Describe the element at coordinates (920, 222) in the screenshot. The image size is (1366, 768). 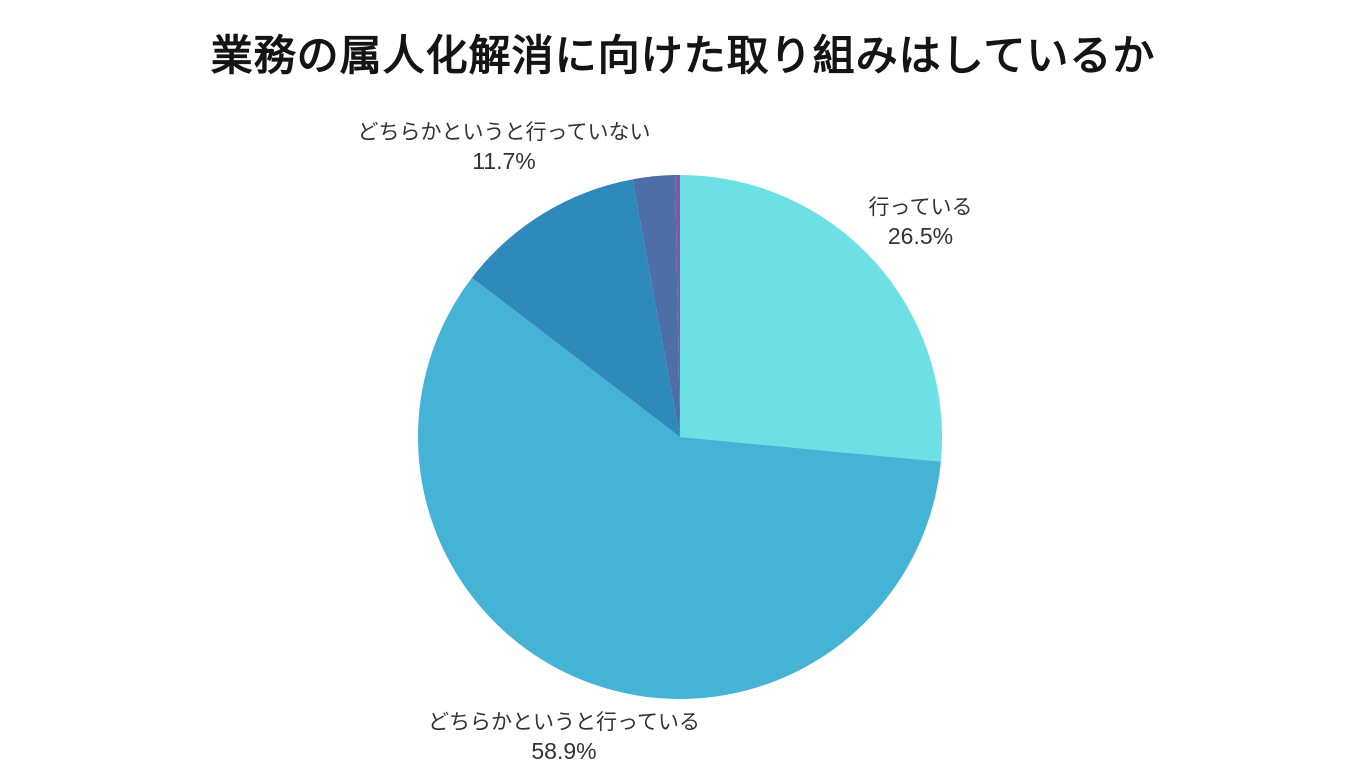
I see `slice-callout-doing: 行っている 26.5%` at that location.